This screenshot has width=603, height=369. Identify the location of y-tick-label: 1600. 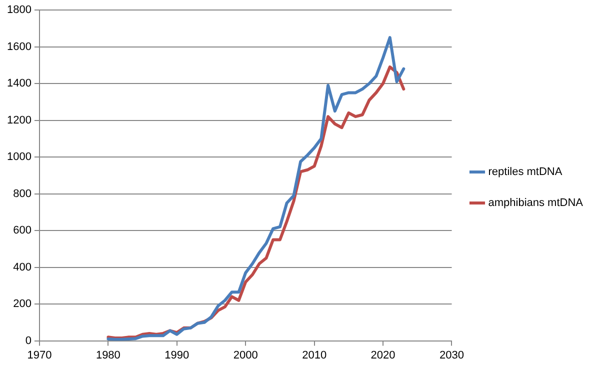
(19, 46).